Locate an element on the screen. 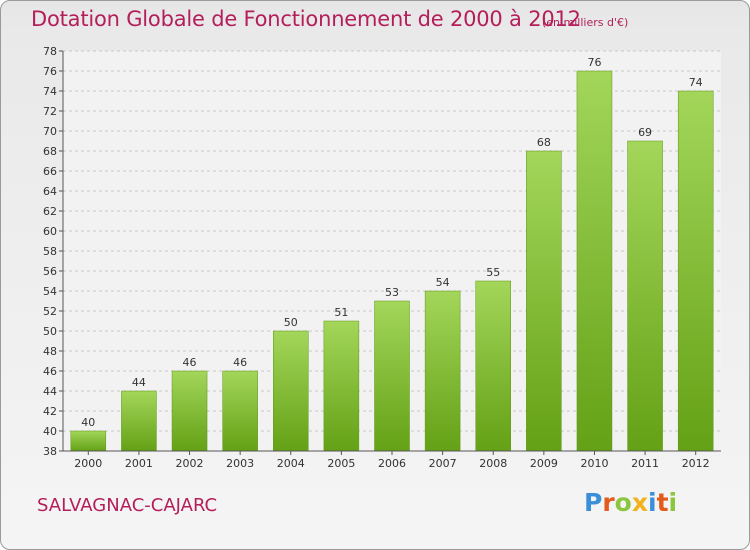  y-tick-label: 70 is located at coordinates (50, 131).